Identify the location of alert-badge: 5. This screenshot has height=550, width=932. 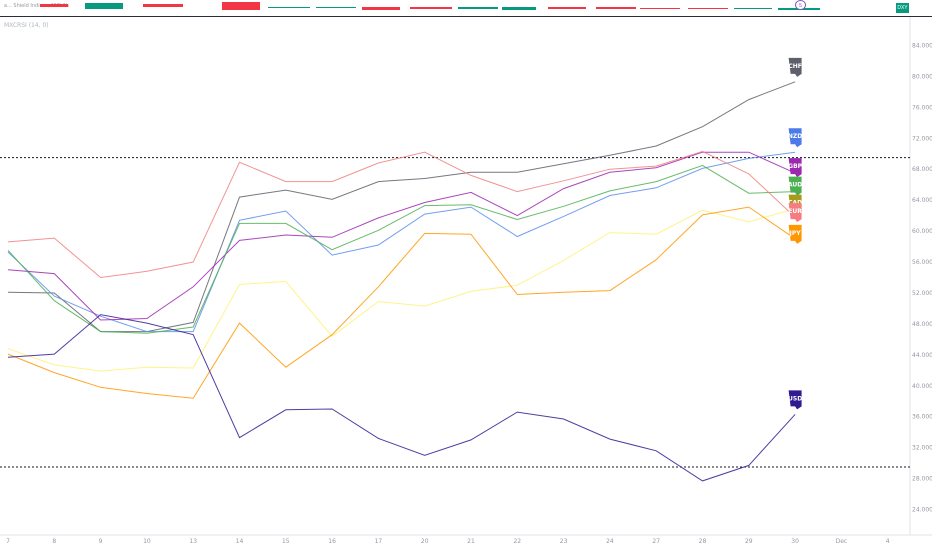
(800, 5).